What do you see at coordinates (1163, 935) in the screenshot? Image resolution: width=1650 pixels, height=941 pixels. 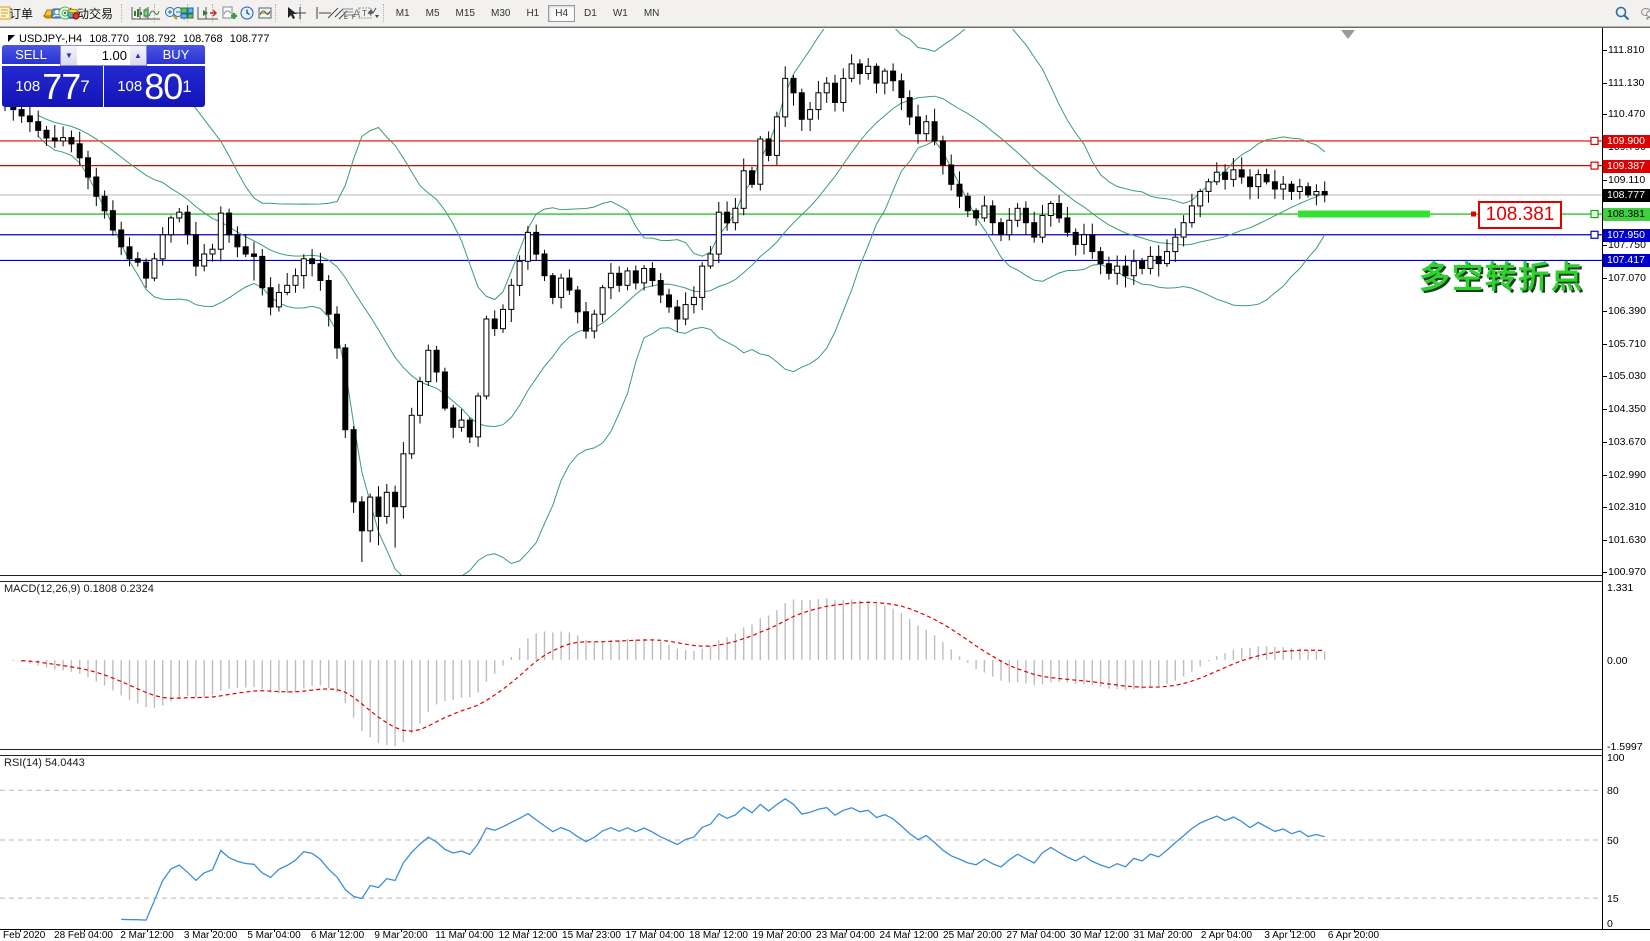 I see `time-label: 31 Mar 20:00` at bounding box center [1163, 935].